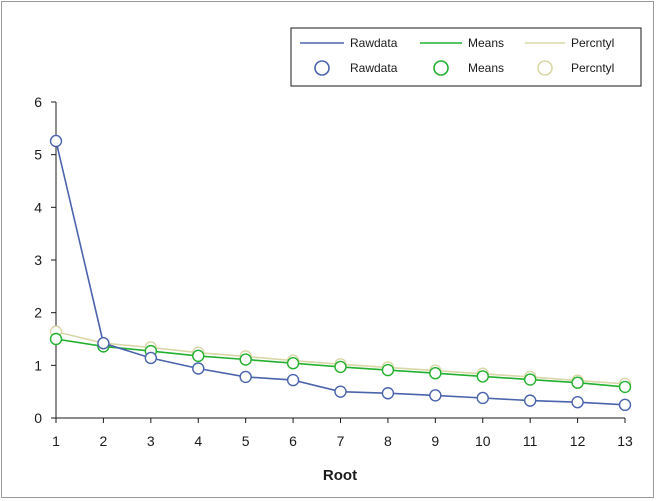 The image size is (657, 501). What do you see at coordinates (578, 441) in the screenshot?
I see `x-tick-label: 12` at bounding box center [578, 441].